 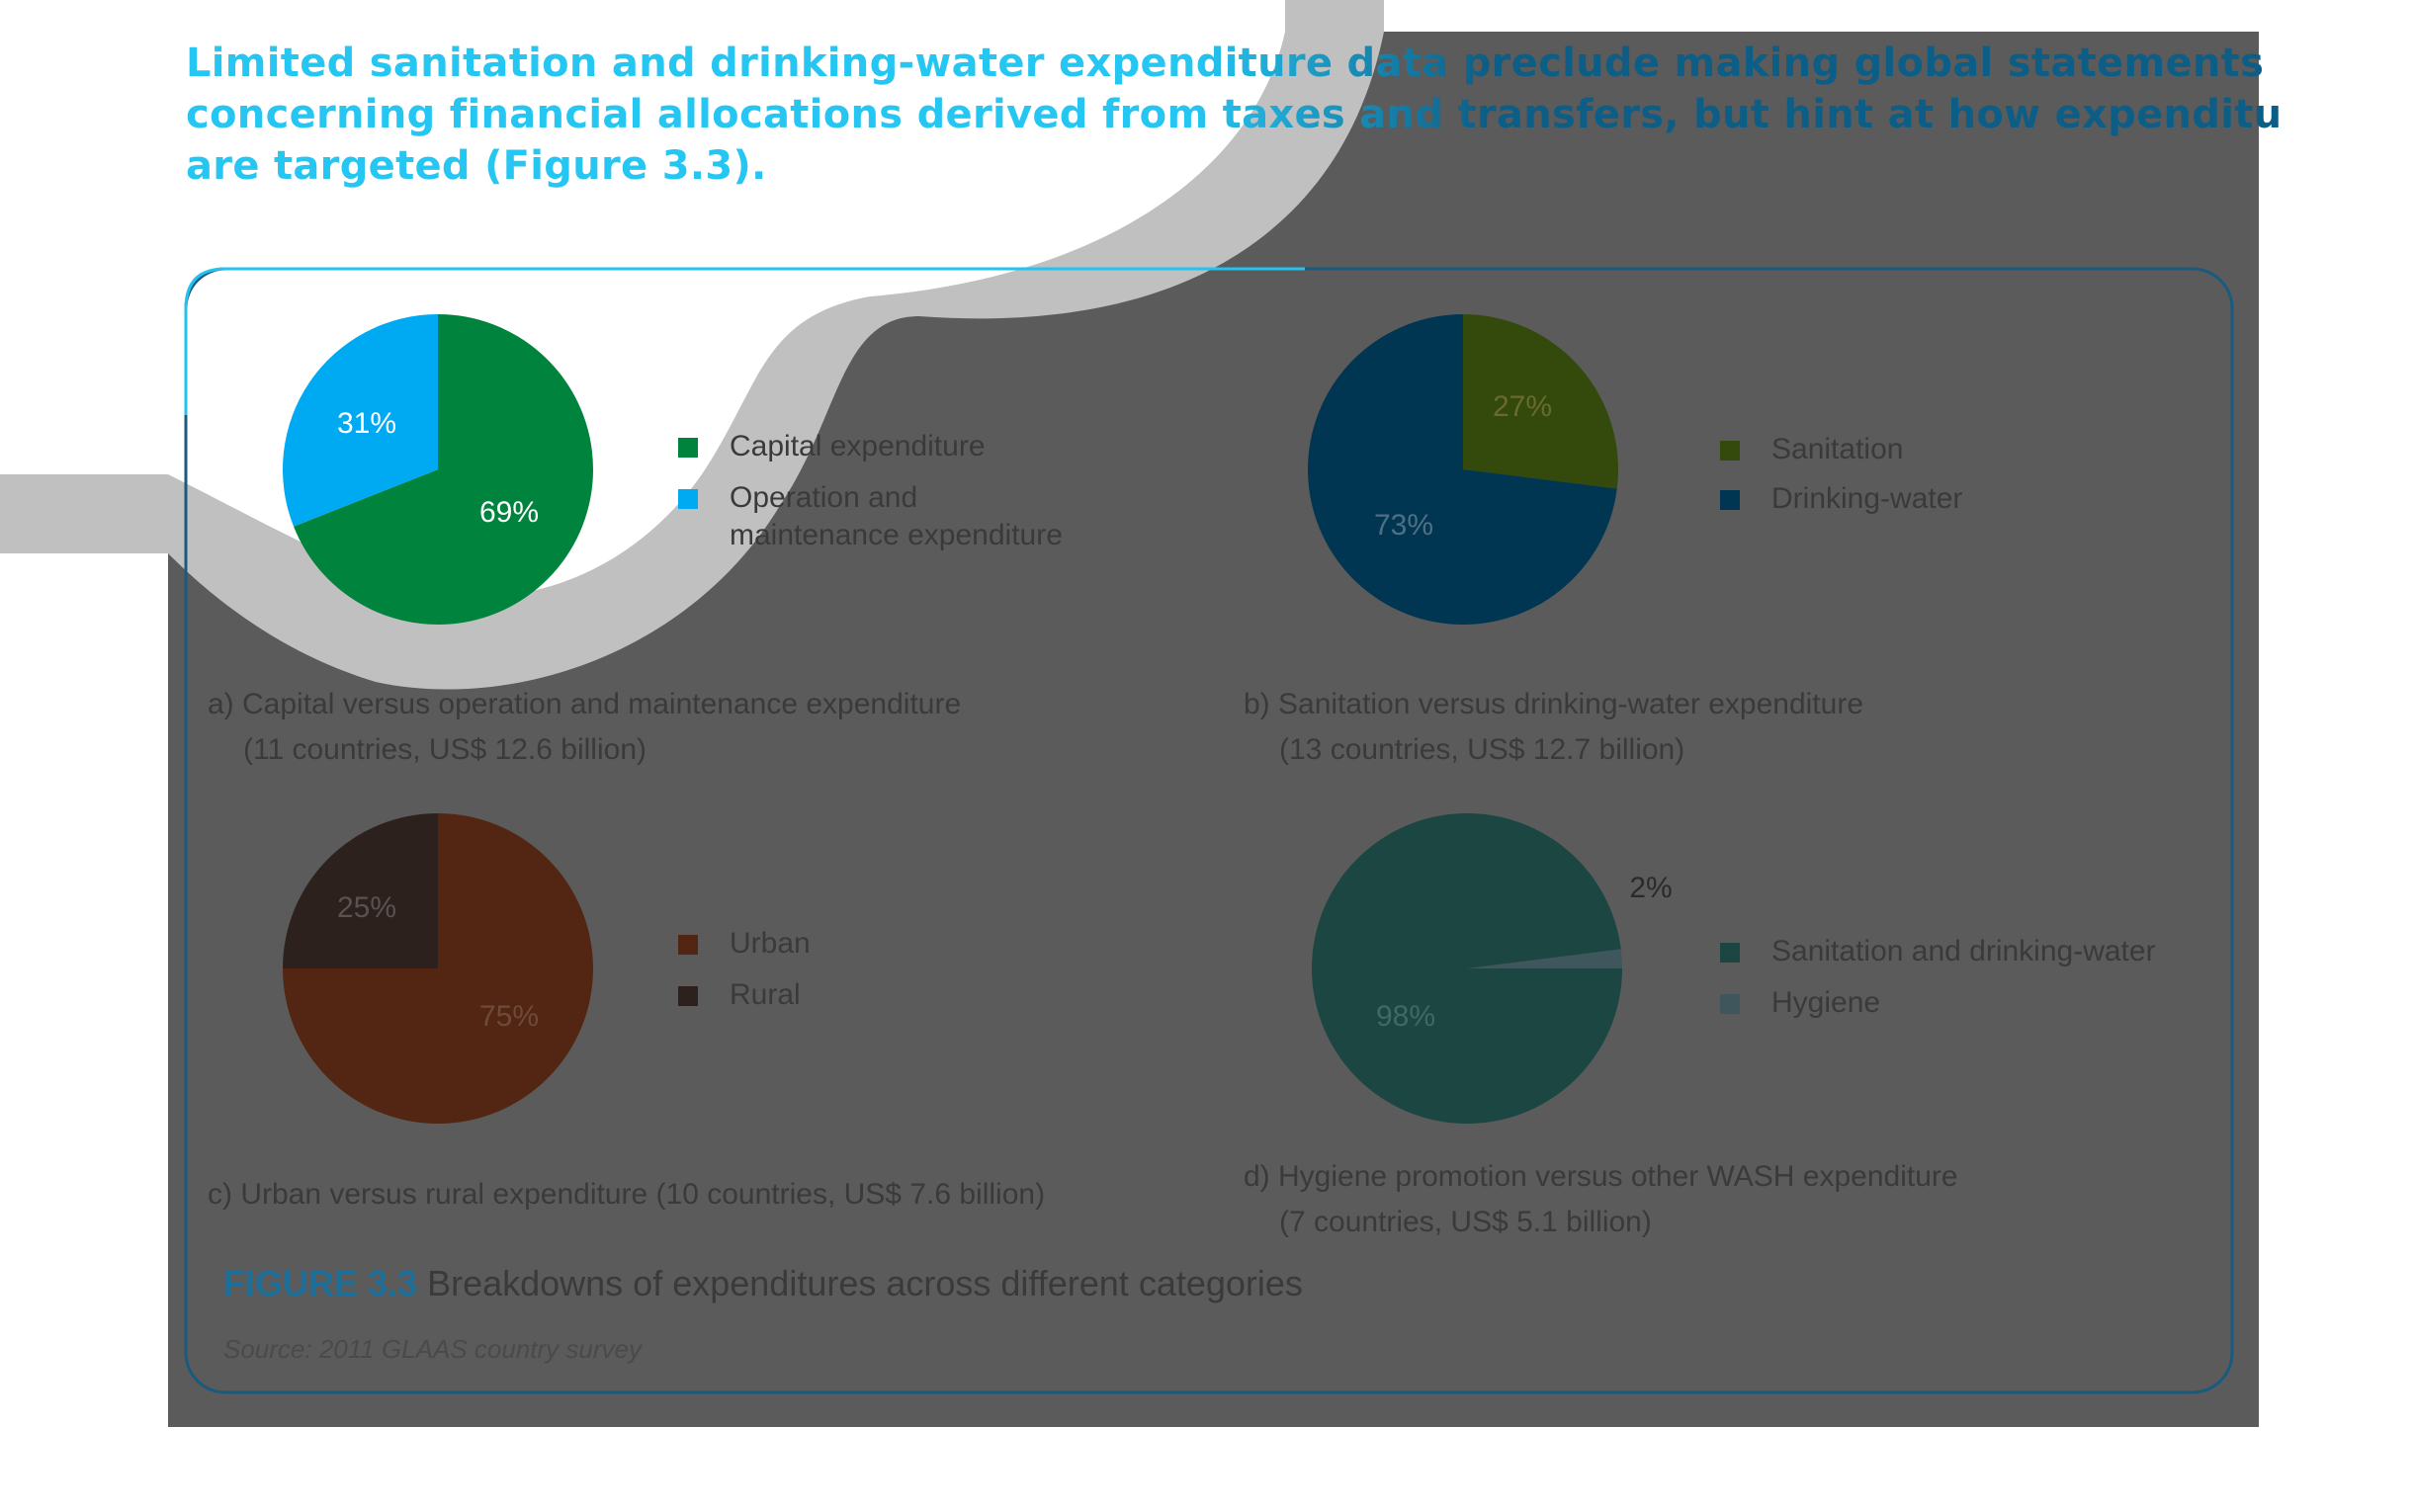 I want to click on figure-number: FIGURE 3.3, so click(x=320, y=1283).